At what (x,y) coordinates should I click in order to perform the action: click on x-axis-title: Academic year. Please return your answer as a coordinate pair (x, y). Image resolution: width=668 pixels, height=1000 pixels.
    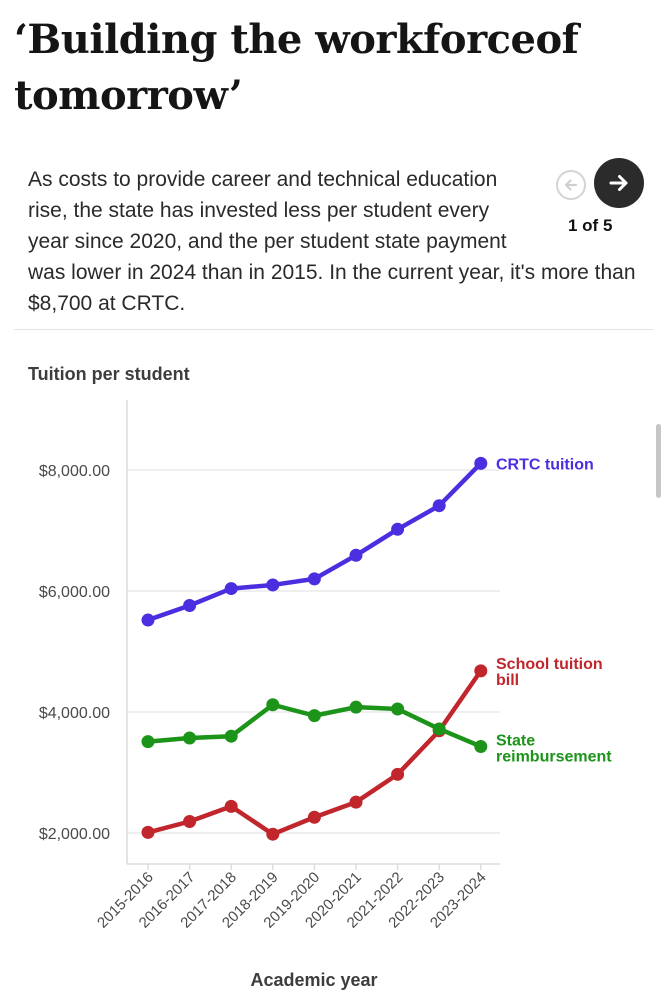
    Looking at the image, I should click on (313, 980).